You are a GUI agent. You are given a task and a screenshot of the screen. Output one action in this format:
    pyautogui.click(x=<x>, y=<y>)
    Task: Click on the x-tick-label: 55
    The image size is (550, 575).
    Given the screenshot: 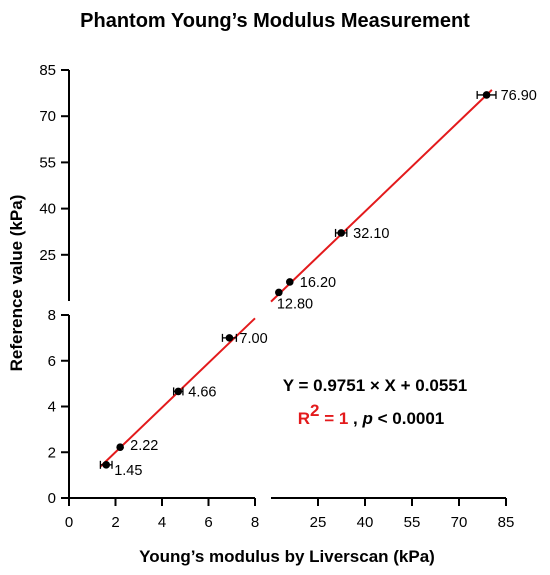 What is the action you would take?
    pyautogui.click(x=412, y=522)
    